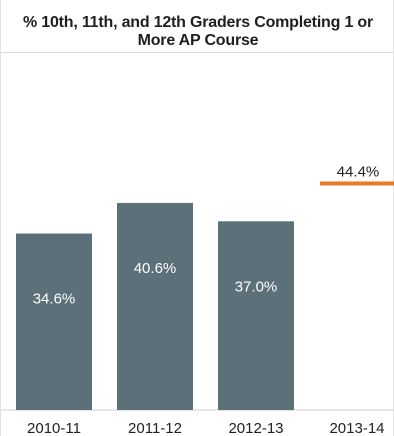 This screenshot has height=436, width=394. Describe the element at coordinates (54, 428) in the screenshot. I see `x-tick-label-2010-11: 2010-11` at that location.